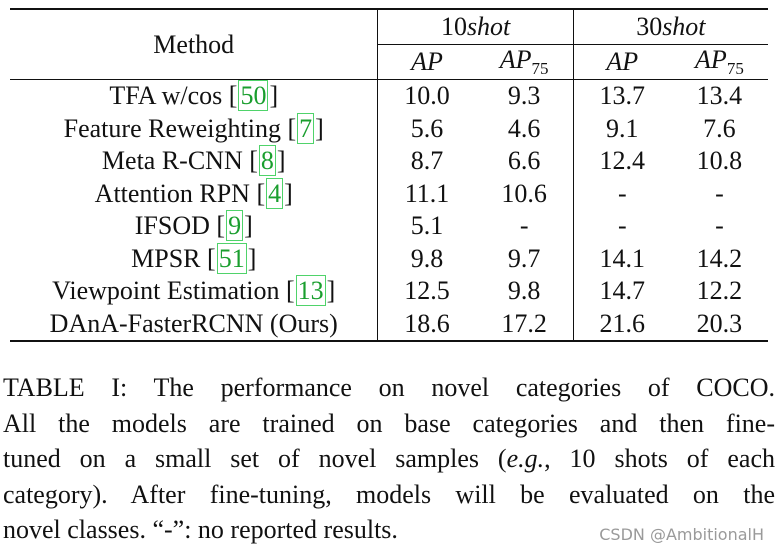 Image resolution: width=778 pixels, height=558 pixels. What do you see at coordinates (719, 96) in the screenshot?
I see `value-cell: 13.4` at bounding box center [719, 96].